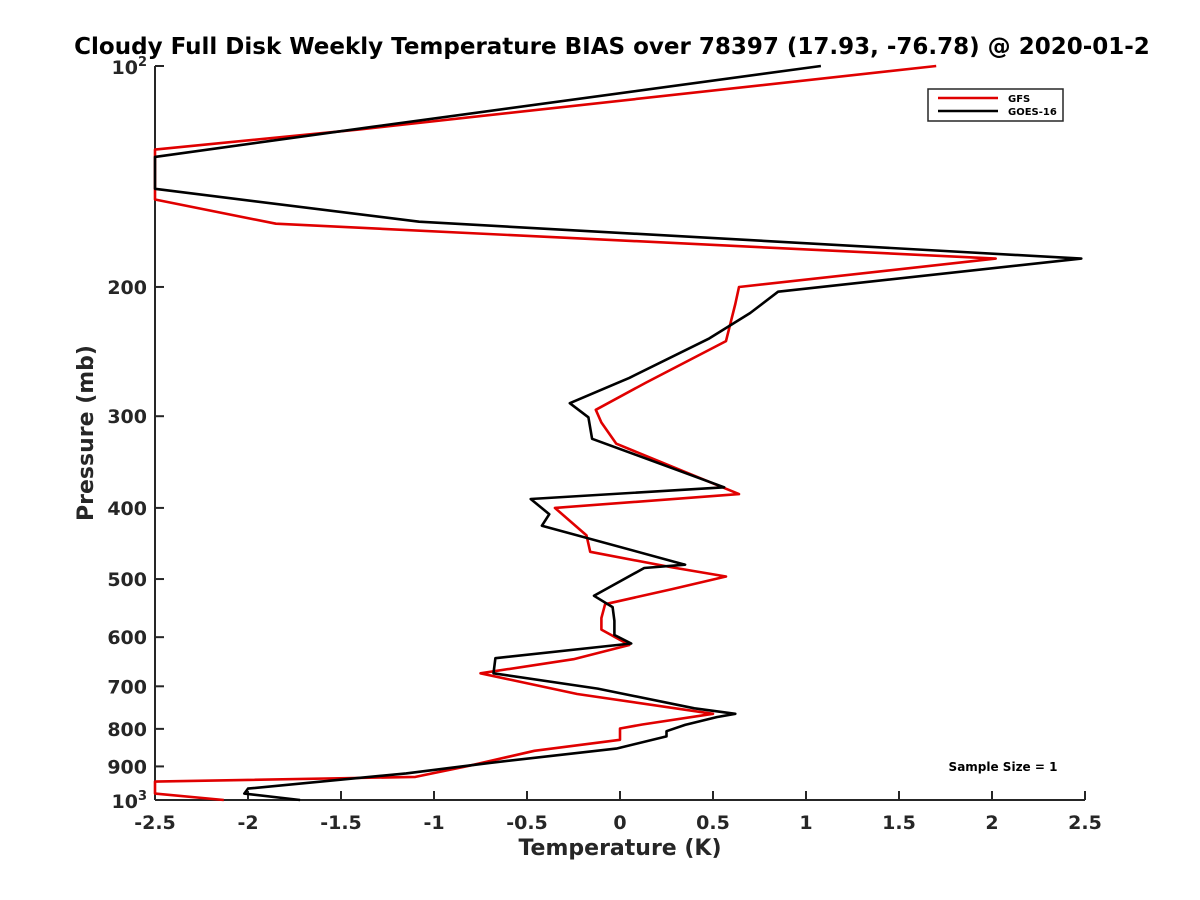  What do you see at coordinates (899, 823) in the screenshot?
I see `x-tick-label: 1.5` at bounding box center [899, 823].